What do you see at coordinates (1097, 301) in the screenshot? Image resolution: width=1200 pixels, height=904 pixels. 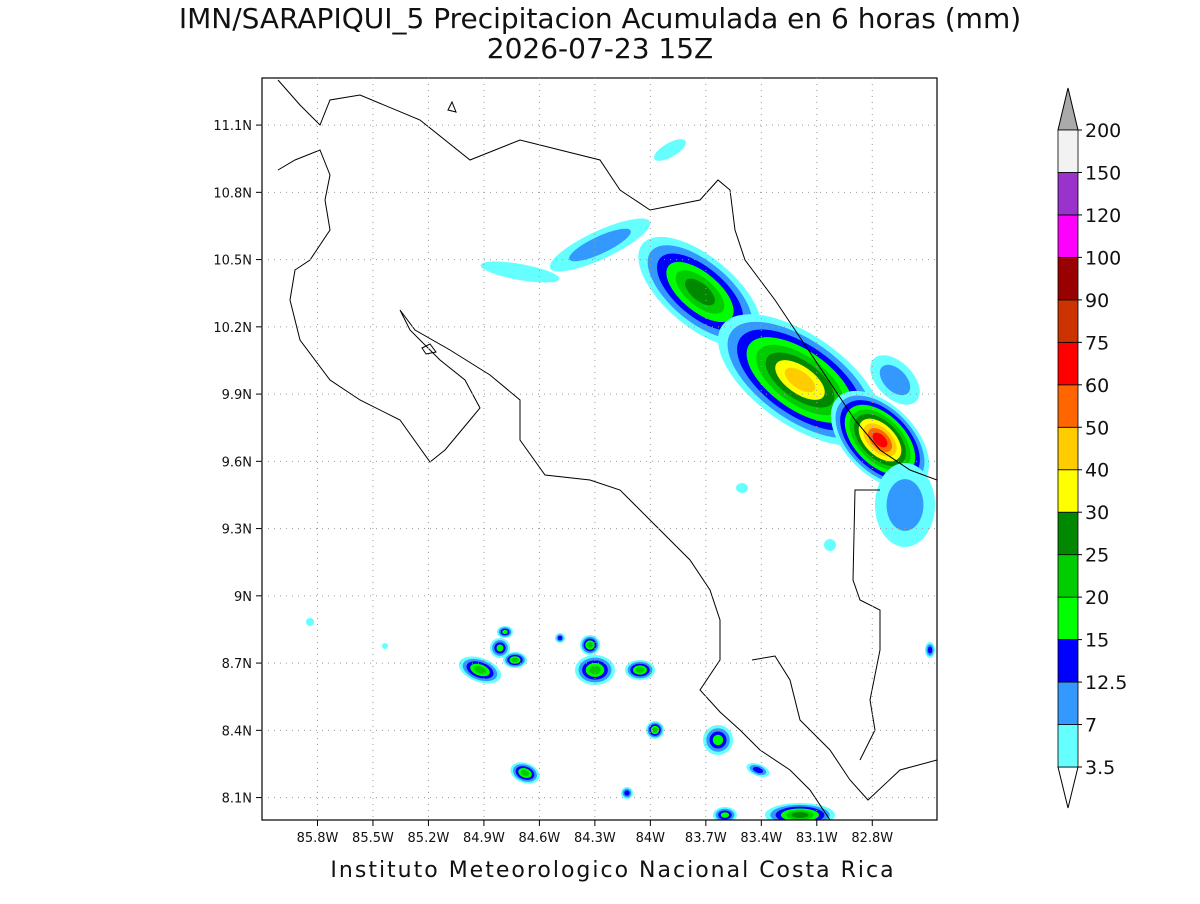 I see `colorbar-label: 90` at bounding box center [1097, 301].